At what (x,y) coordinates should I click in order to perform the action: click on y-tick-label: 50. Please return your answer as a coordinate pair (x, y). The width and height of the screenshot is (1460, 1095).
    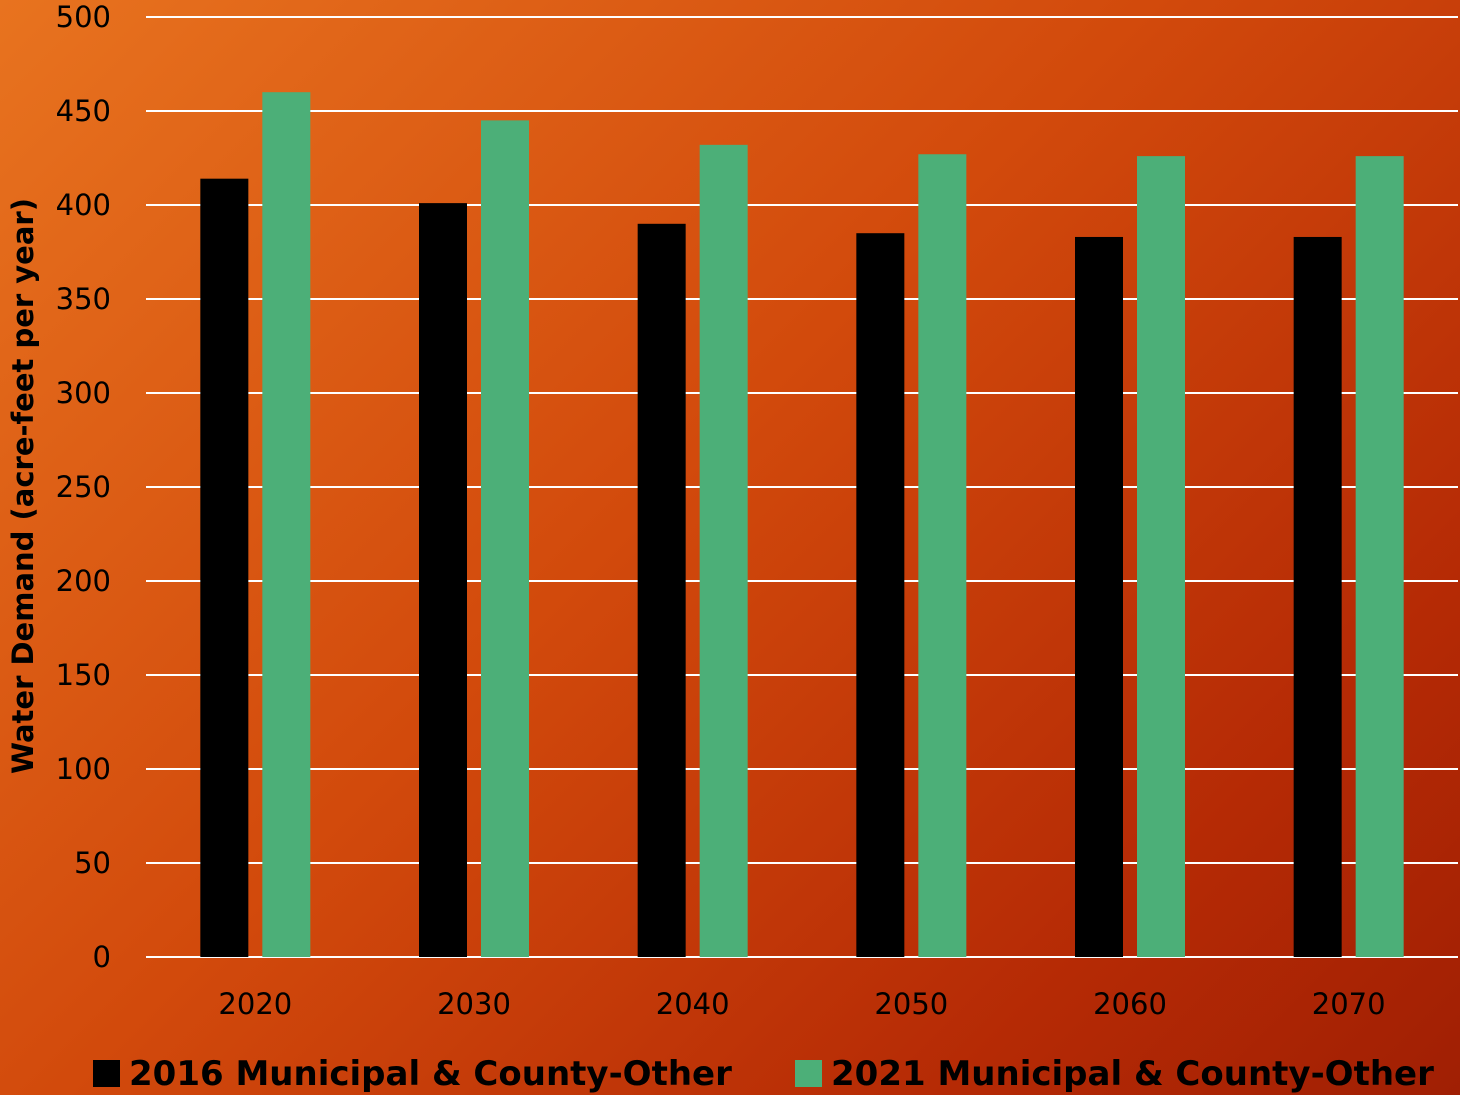
    Looking at the image, I should click on (92, 863).